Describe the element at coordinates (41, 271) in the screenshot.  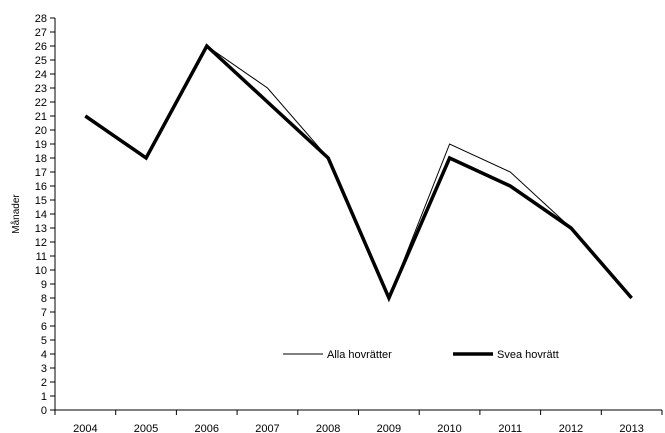
I see `y-tick-label: 10` at that location.